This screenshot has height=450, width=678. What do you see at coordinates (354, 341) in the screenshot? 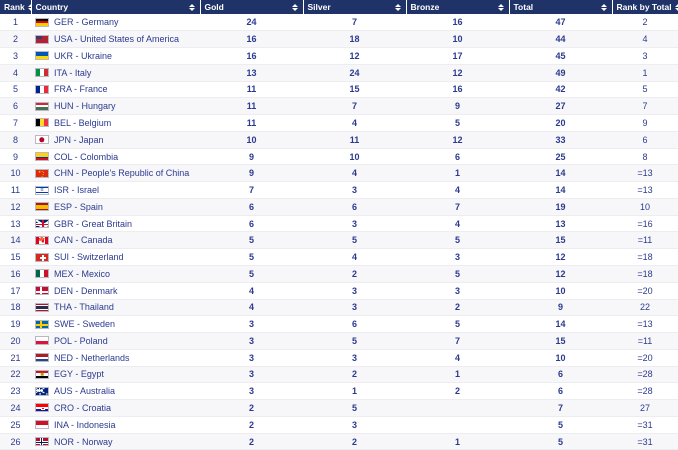
I see `cell-silver: 5` at bounding box center [354, 341].